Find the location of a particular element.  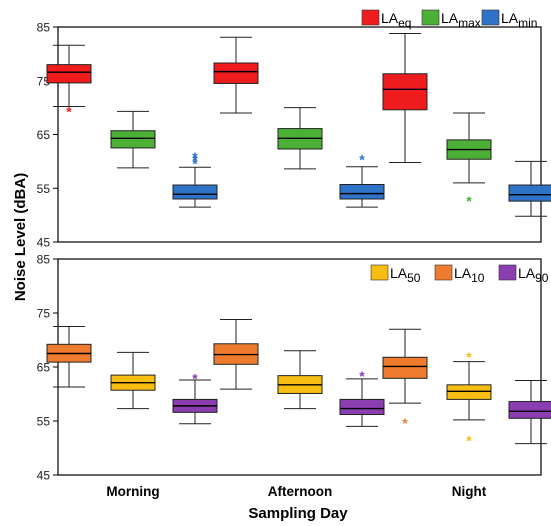

boxplot-la50-afternoon is located at coordinates (300, 380).